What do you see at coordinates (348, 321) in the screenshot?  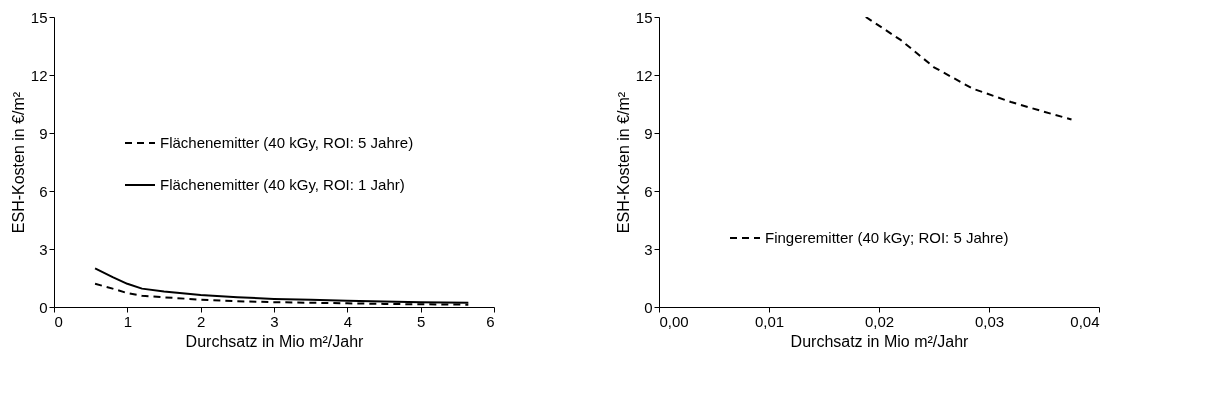 I see `x-tick-label: 4` at bounding box center [348, 321].